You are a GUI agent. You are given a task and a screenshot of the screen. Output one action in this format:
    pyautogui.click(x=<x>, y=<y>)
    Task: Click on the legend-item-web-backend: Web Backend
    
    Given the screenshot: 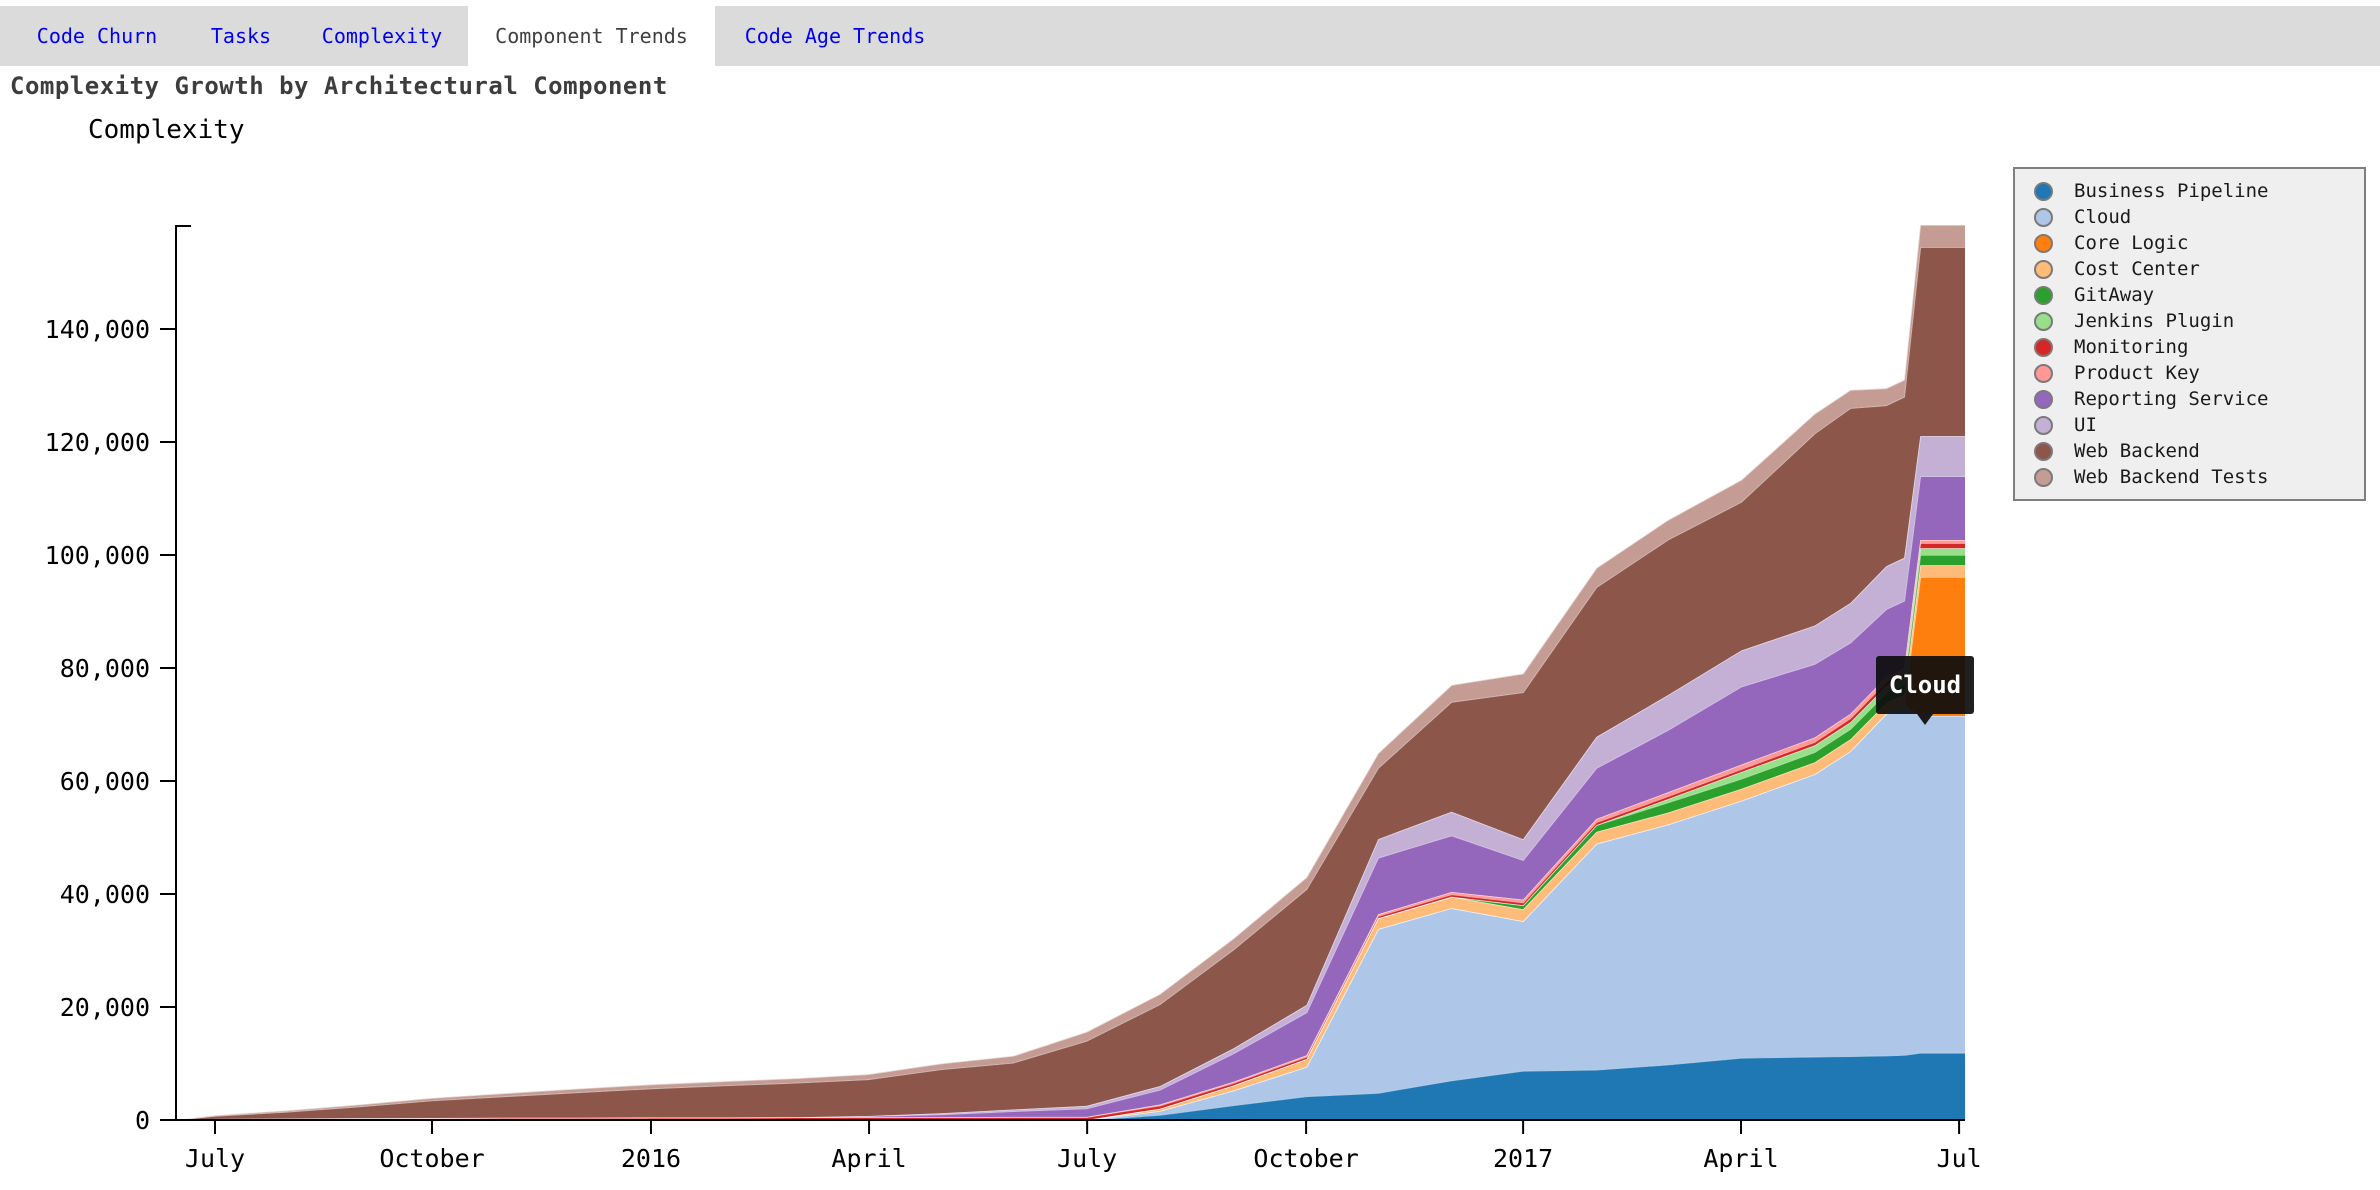 What is the action you would take?
    pyautogui.click(x=2189, y=451)
    